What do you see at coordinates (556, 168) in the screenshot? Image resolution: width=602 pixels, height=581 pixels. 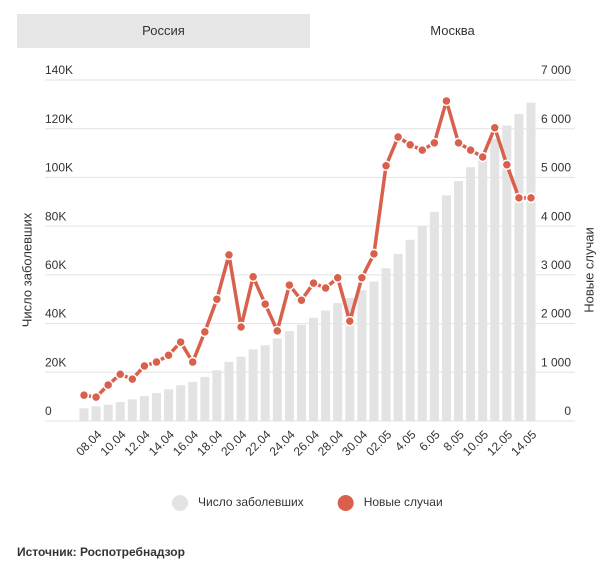 I see `y2-tick-label: 5 000` at bounding box center [556, 168].